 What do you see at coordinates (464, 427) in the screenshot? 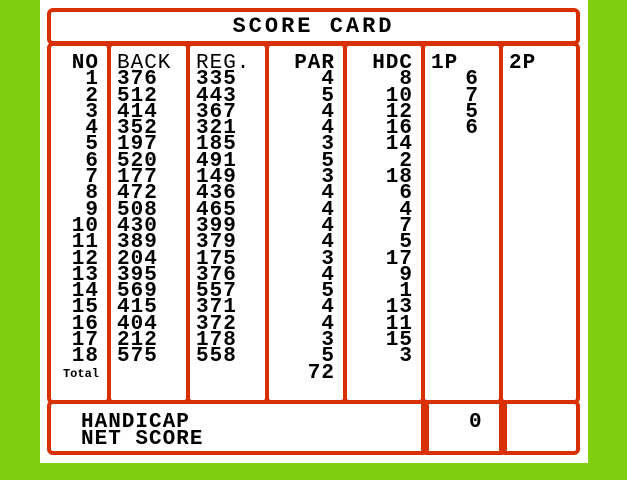
I see `footer-1p: 0` at bounding box center [464, 427].